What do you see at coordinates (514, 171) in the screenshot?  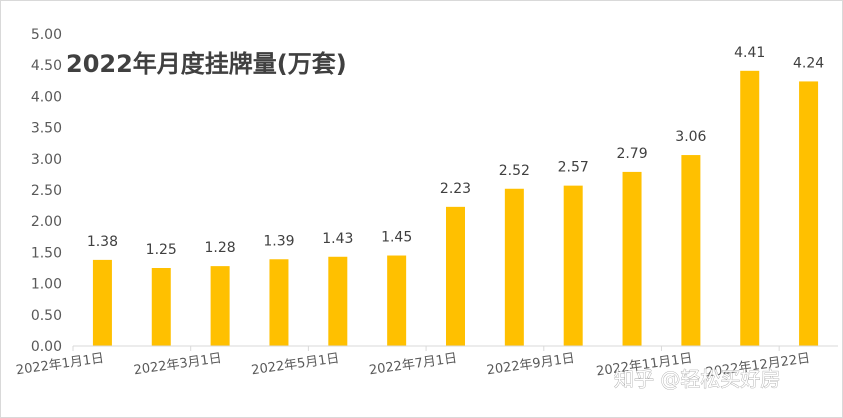 I see `data-label: 2.52` at bounding box center [514, 171].